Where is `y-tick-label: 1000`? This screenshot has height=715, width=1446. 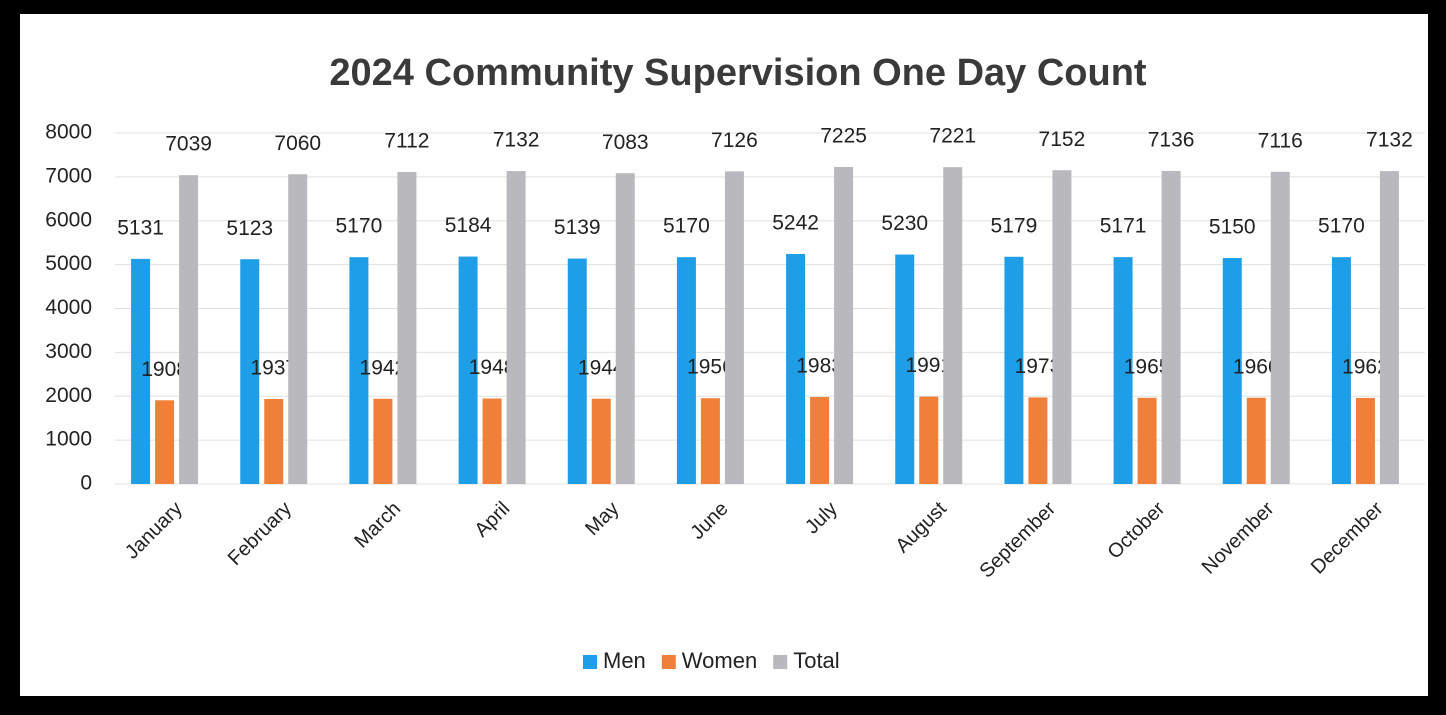
y-tick-label: 1000 is located at coordinates (68, 439).